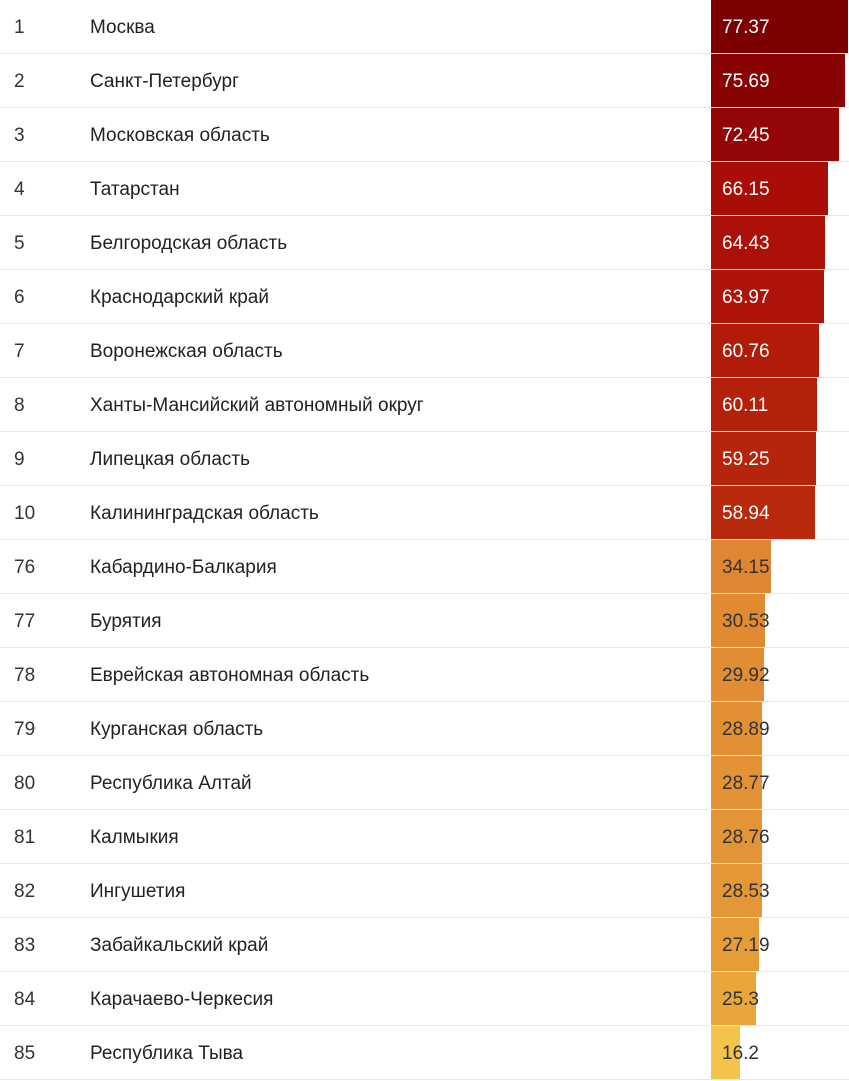 This screenshot has height=1081, width=849. I want to click on region-label: Республика Тыва, so click(167, 1053).